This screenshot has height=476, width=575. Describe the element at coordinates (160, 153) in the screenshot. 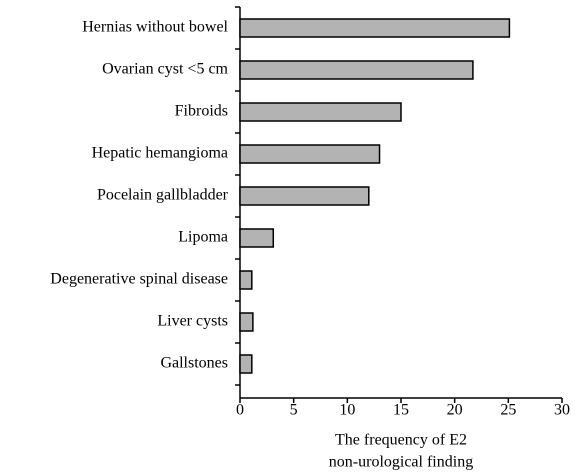

I see `y-tick-label: Hepatic hemangioma` at that location.